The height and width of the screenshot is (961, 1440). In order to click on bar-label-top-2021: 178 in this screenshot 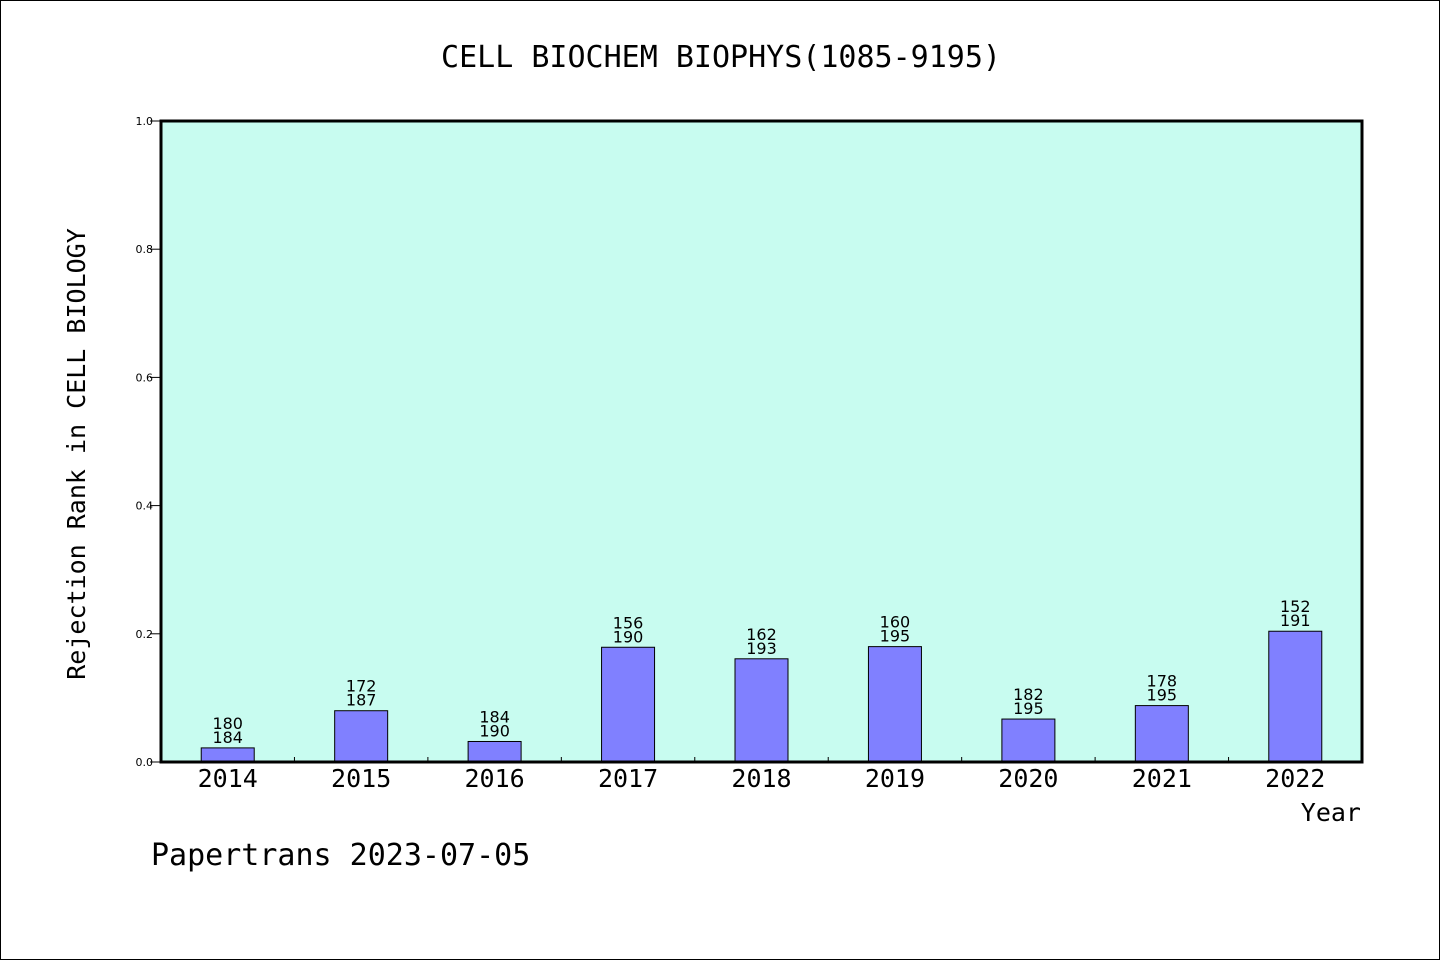, I will do `click(1162, 681)`.